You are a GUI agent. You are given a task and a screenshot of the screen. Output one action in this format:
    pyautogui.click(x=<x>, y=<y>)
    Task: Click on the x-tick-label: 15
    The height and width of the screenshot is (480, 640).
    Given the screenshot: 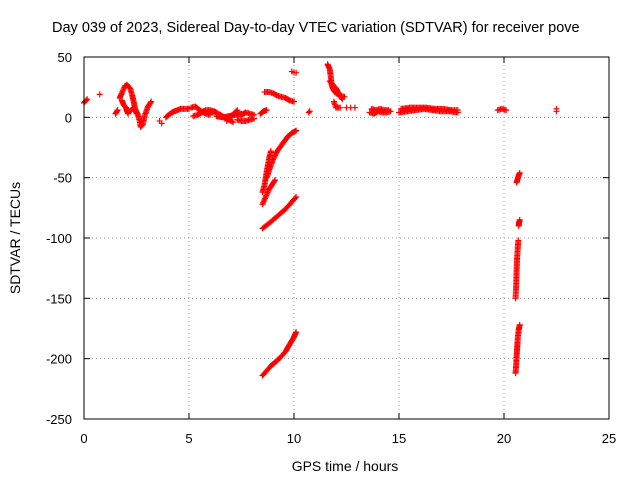 What is the action you would take?
    pyautogui.click(x=399, y=438)
    